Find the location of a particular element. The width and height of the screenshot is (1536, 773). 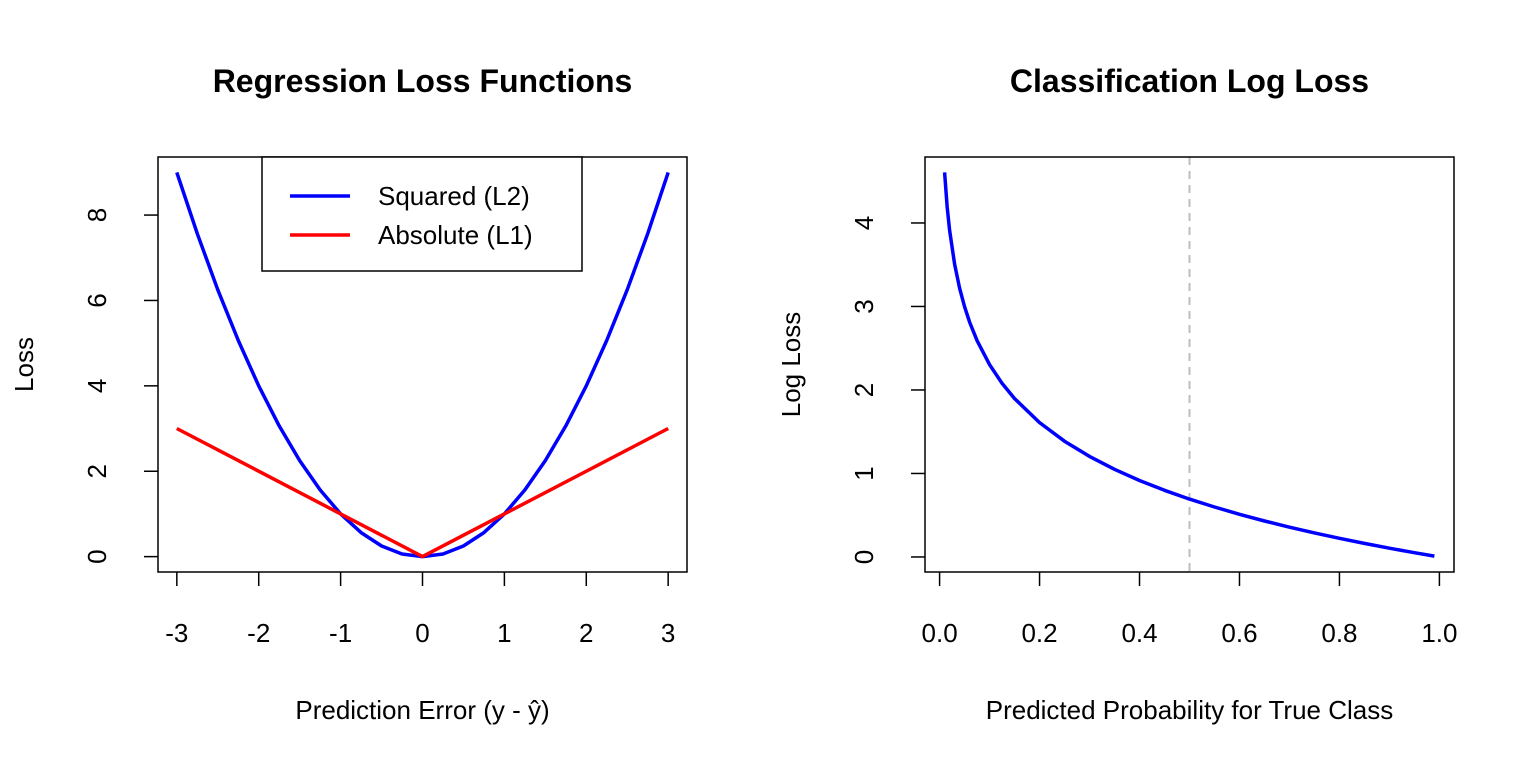

x-tick-label: 2 is located at coordinates (586, 633).